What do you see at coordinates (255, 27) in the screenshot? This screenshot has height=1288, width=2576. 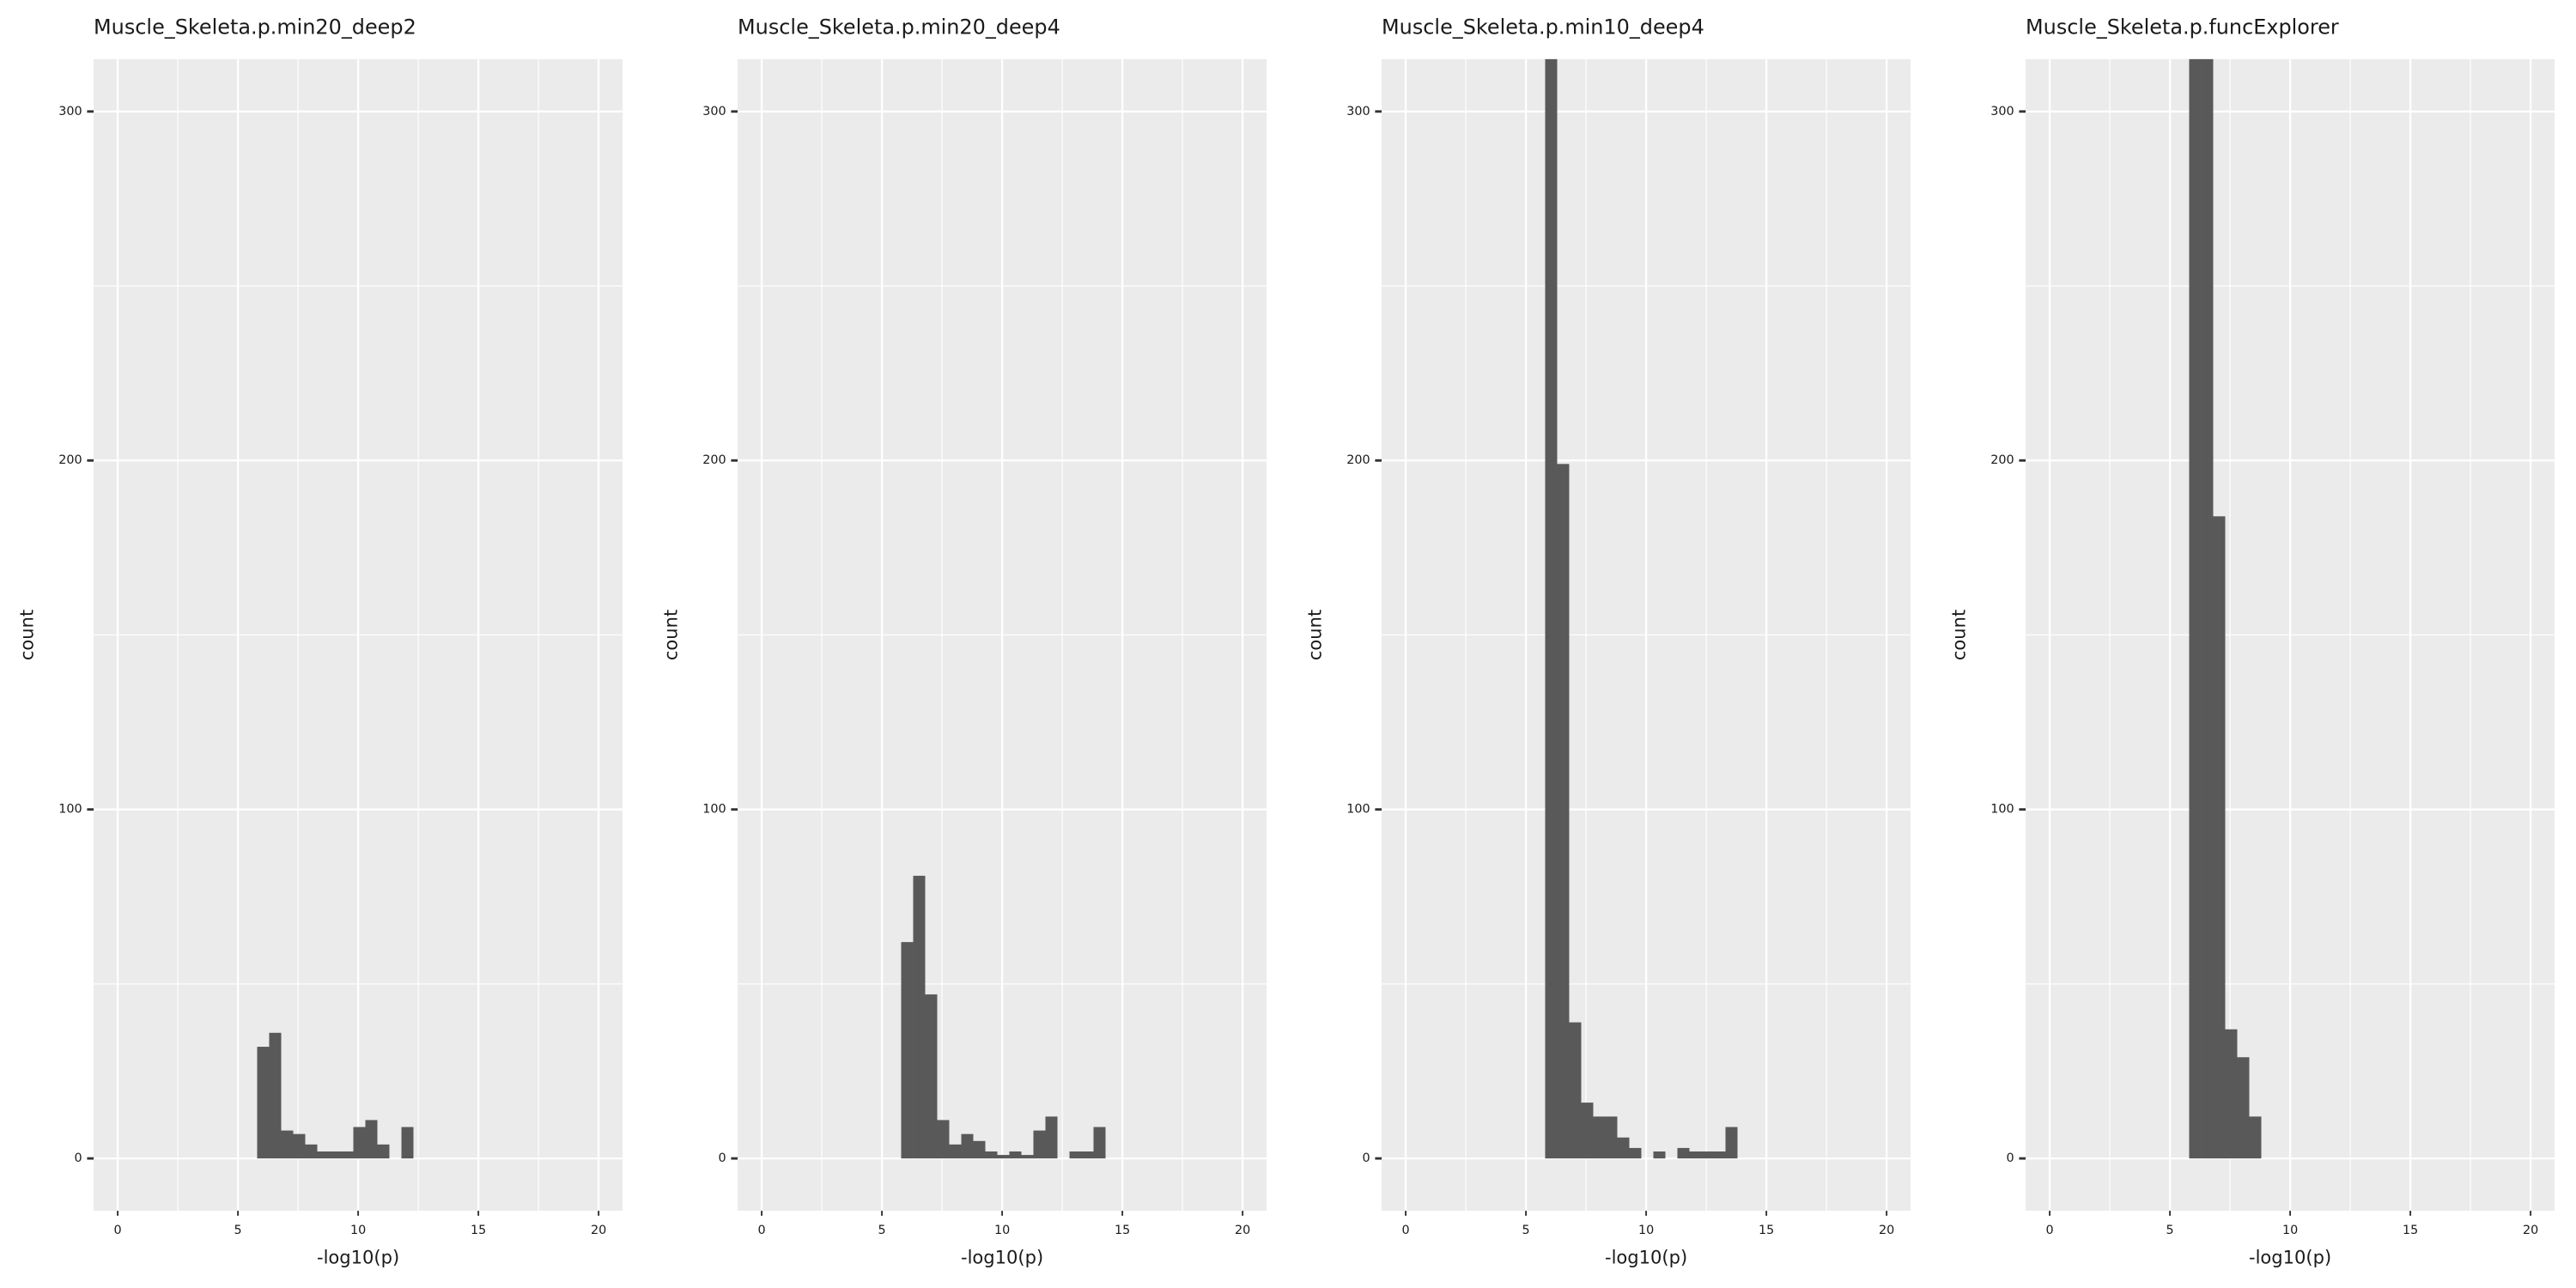 I see `panel-title: Muscle_Skeleta.p.min20_deep2` at bounding box center [255, 27].